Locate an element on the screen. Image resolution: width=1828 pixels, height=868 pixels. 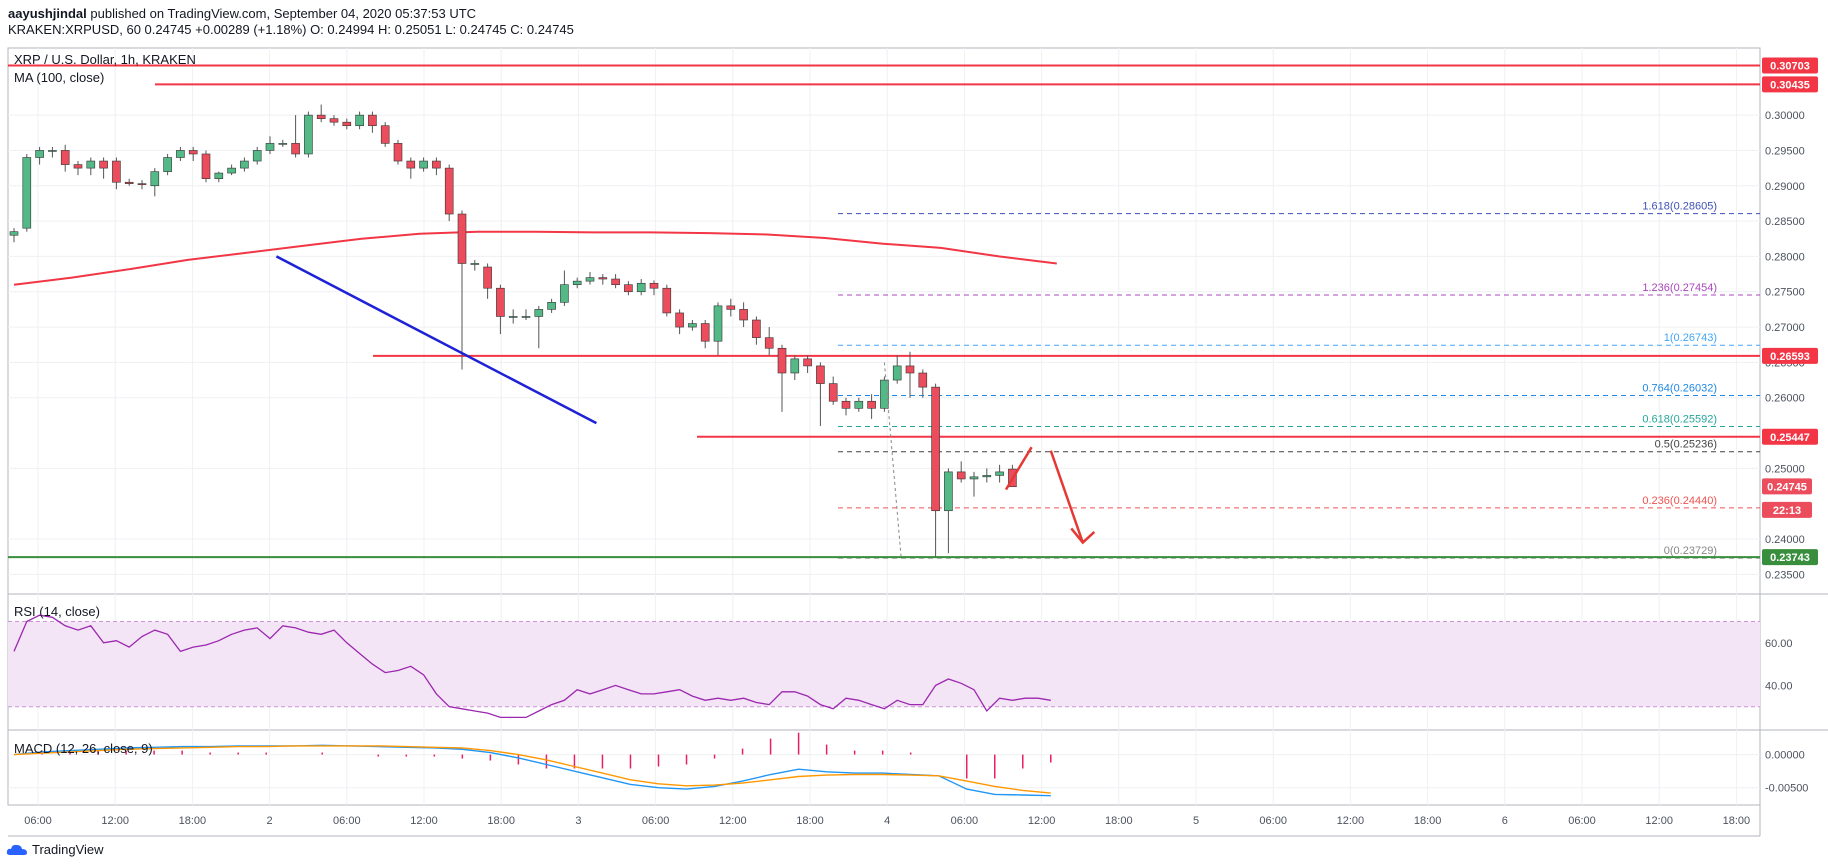
fib-level-label: 1.236(0.27454) is located at coordinates (1679, 288).